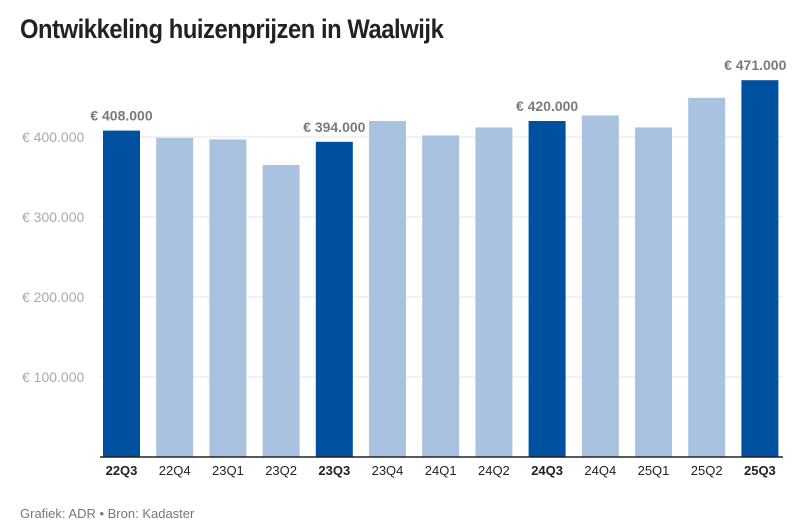  Describe the element at coordinates (281, 470) in the screenshot. I see `x-tick-label: 23Q2` at that location.